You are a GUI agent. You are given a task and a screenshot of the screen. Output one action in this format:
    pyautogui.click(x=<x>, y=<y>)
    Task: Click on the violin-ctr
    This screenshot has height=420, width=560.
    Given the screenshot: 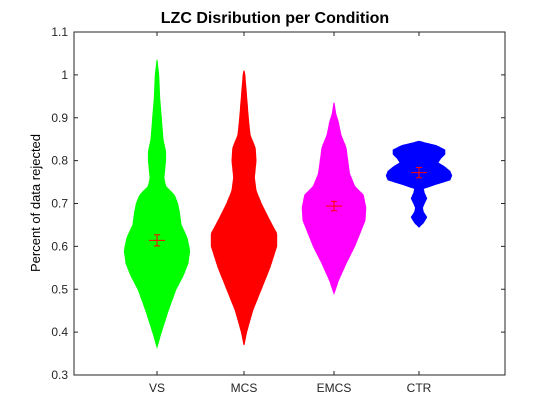 What is the action you would take?
    pyautogui.click(x=419, y=184)
    